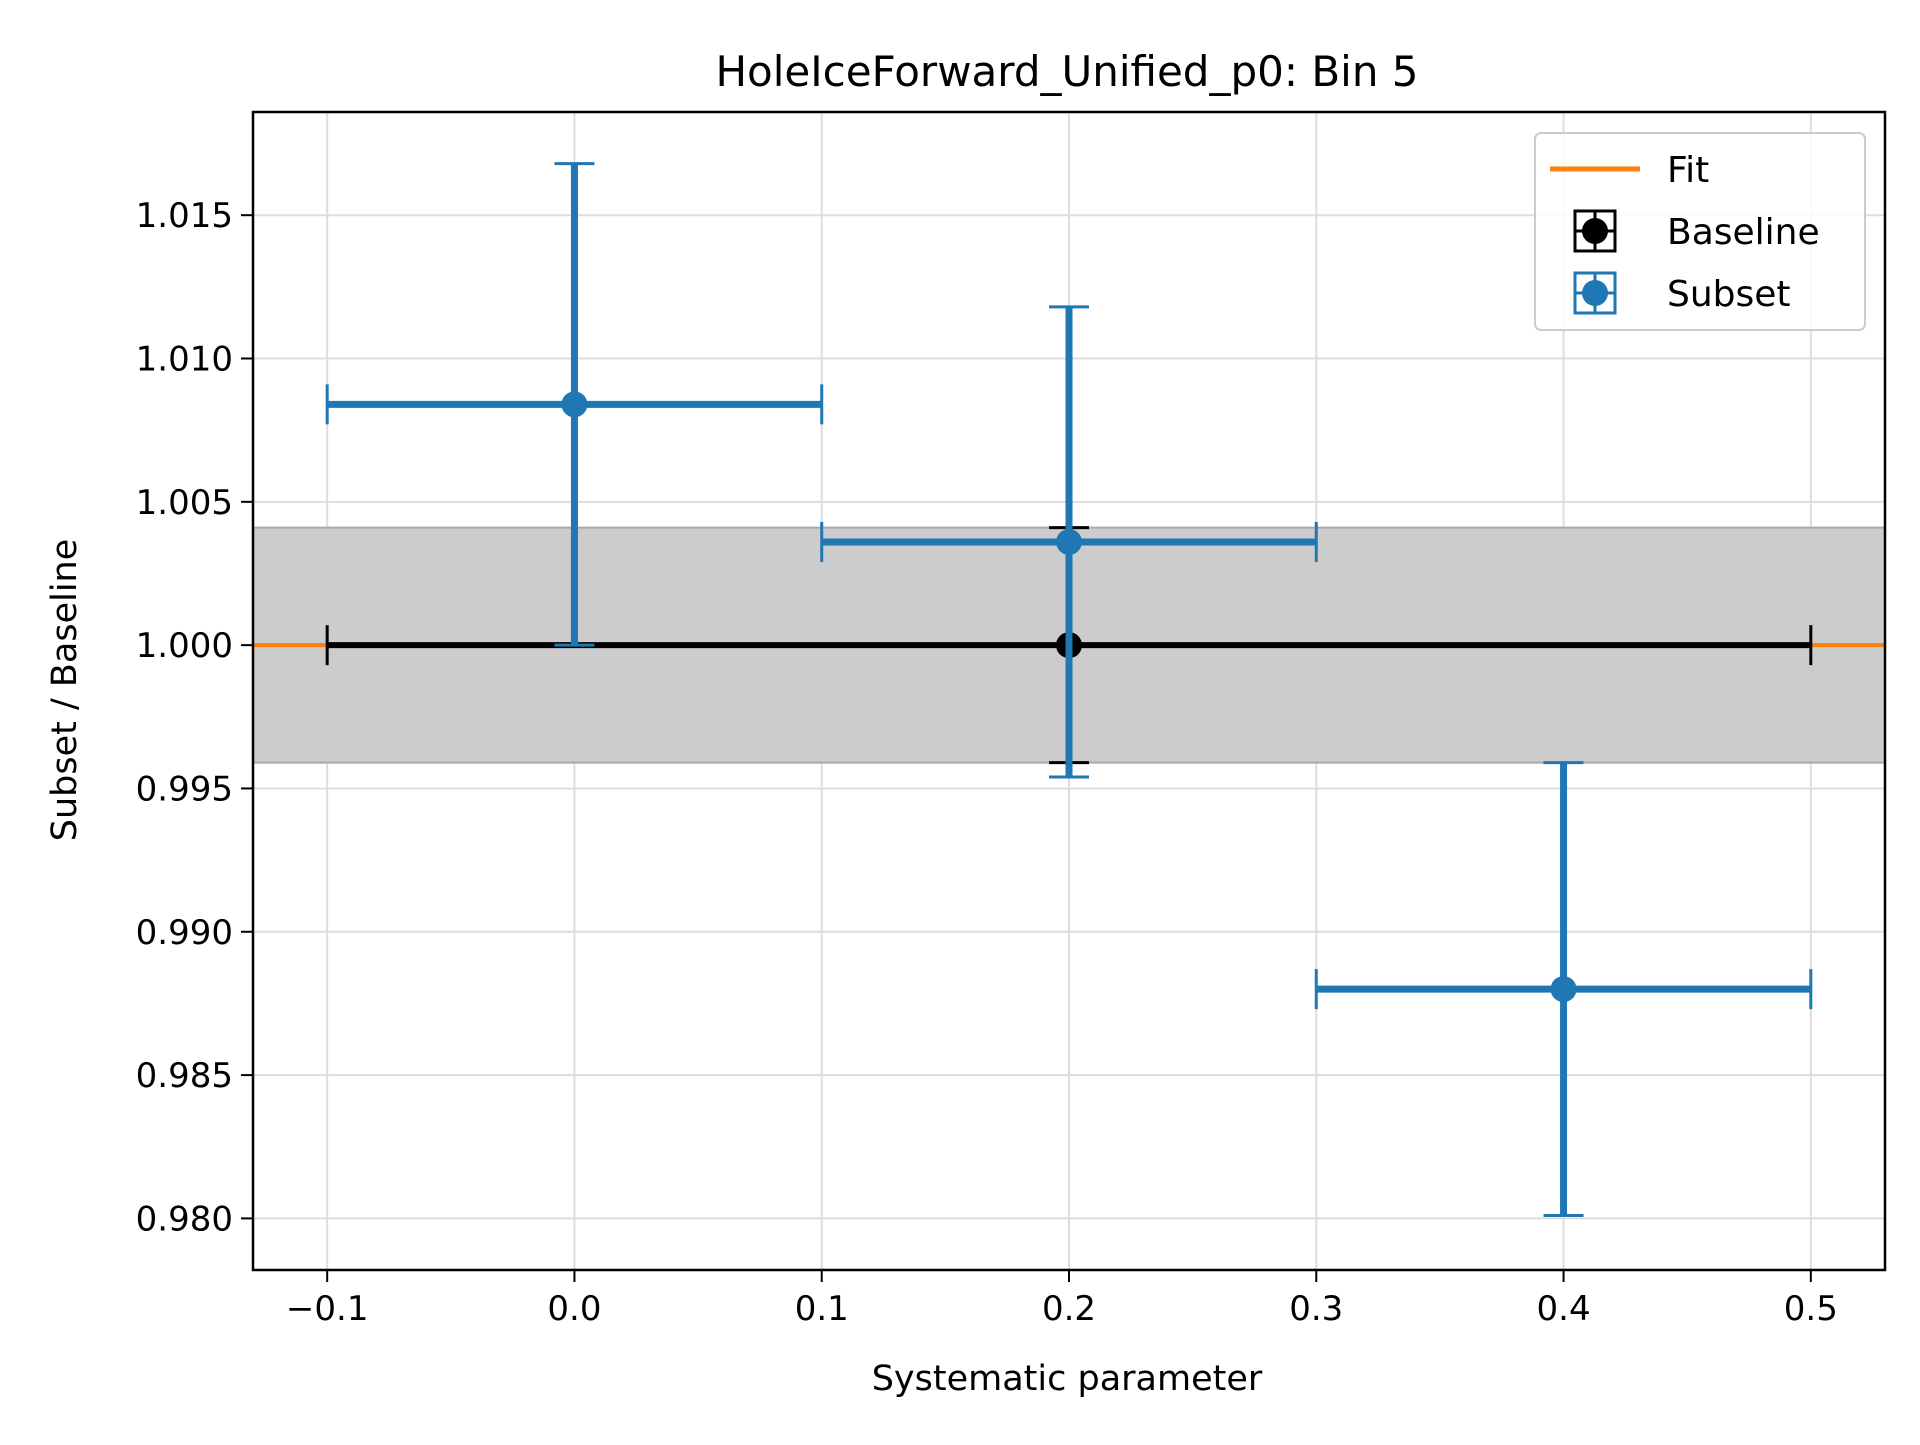  What do you see at coordinates (1729, 294) in the screenshot?
I see `legend-label-subset: Subset` at bounding box center [1729, 294].